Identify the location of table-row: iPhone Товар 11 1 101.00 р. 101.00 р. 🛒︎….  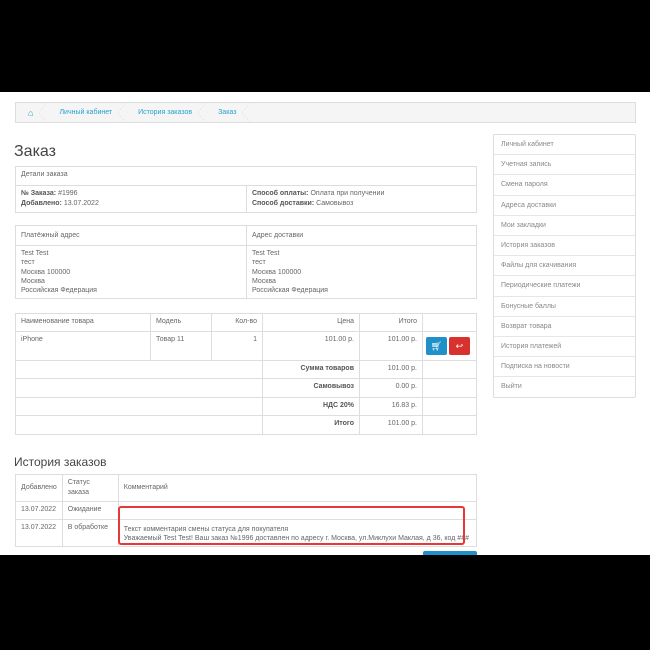
(246, 346).